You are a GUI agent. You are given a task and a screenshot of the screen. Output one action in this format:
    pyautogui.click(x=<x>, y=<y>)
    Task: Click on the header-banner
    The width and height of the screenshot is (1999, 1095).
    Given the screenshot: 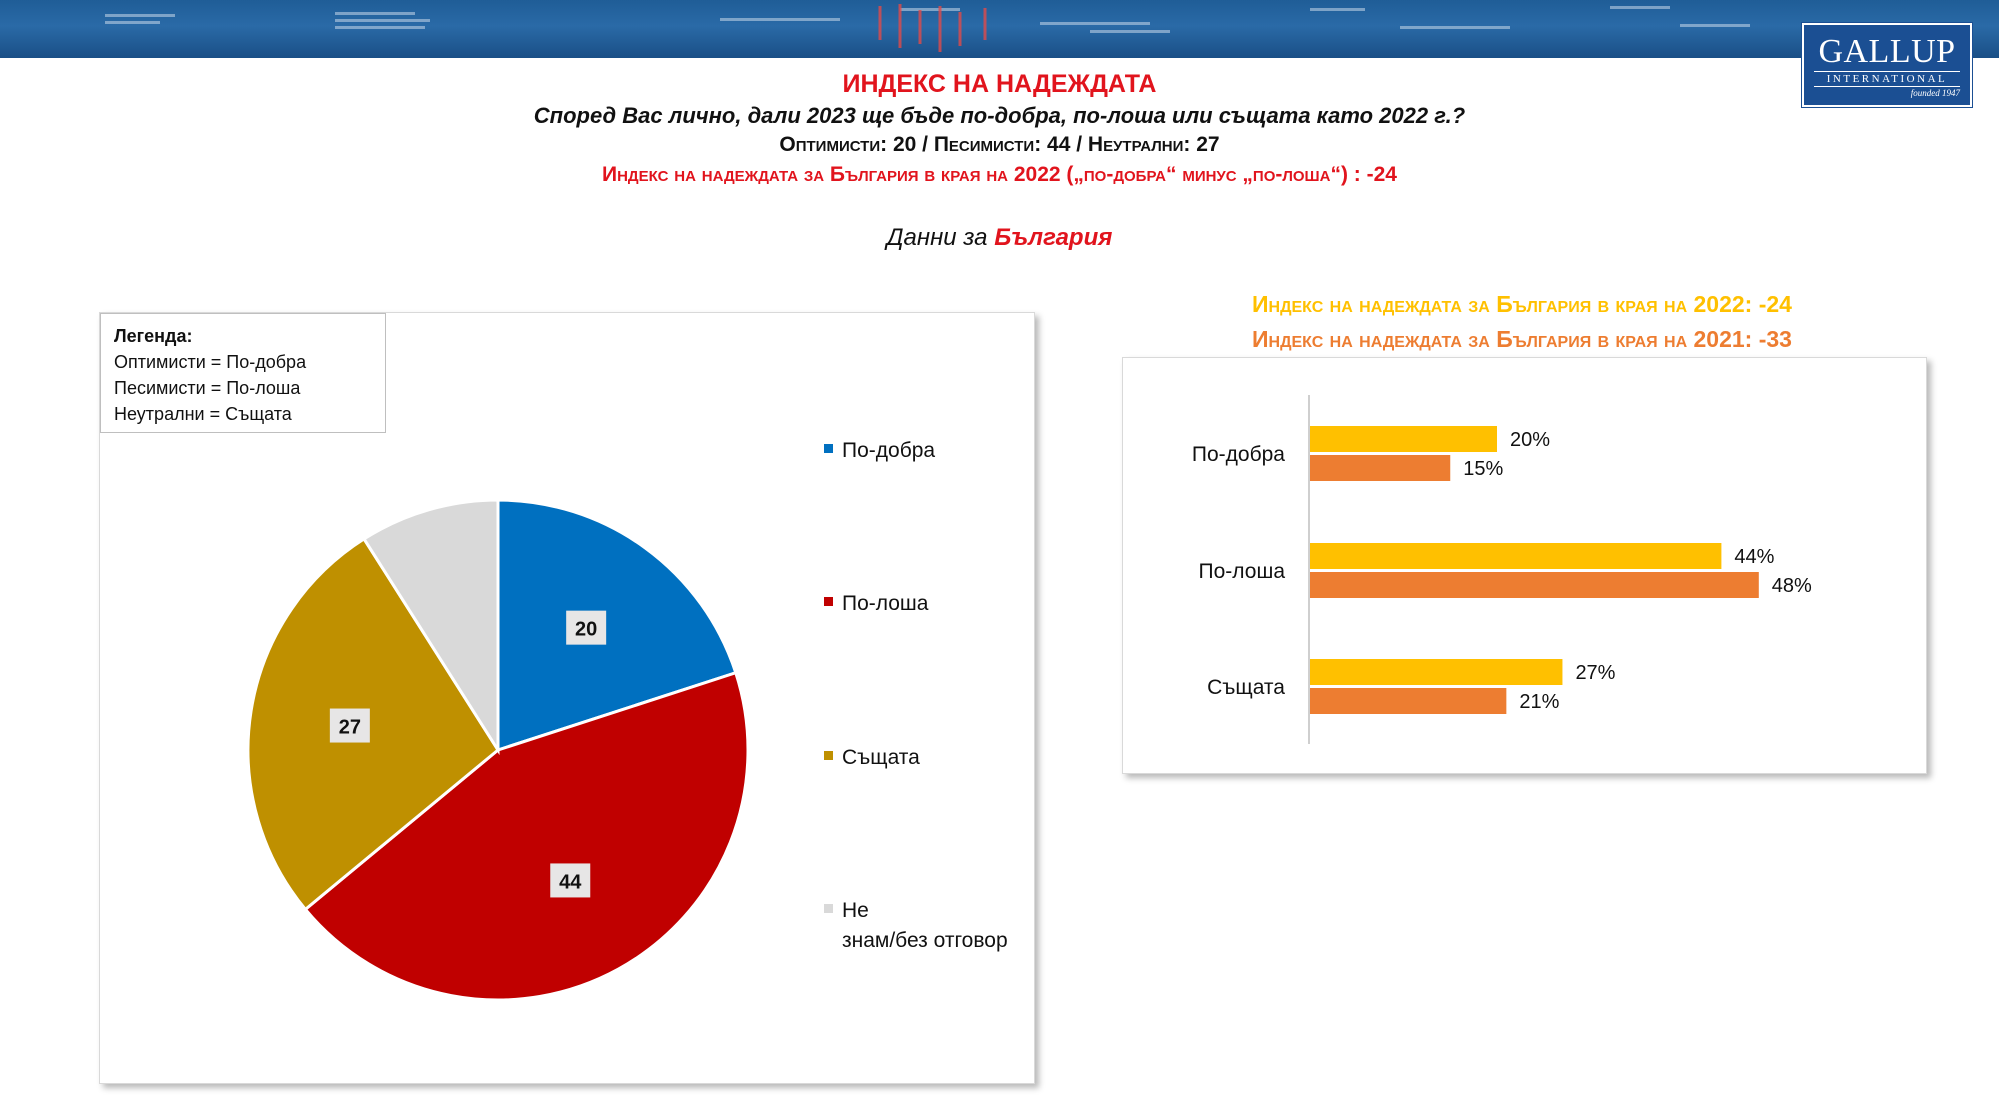 What is the action you would take?
    pyautogui.click(x=999, y=29)
    